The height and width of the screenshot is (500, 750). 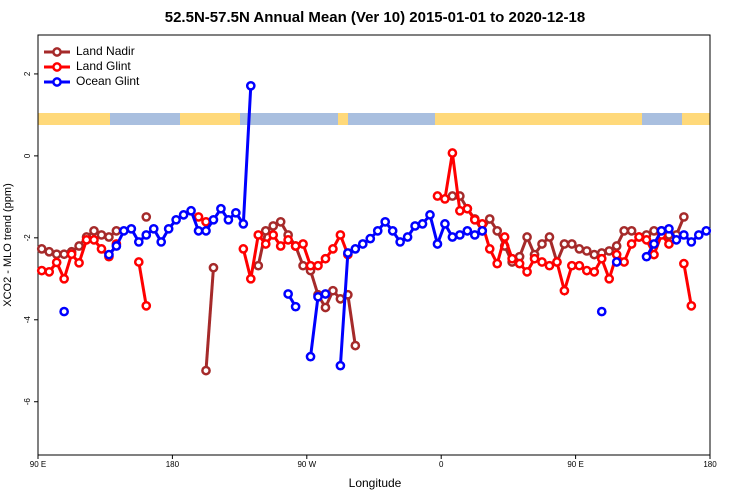 What do you see at coordinates (8, 244) in the screenshot?
I see `y-axis-label: XCO2 - MLO trend (ppm)` at bounding box center [8, 244].